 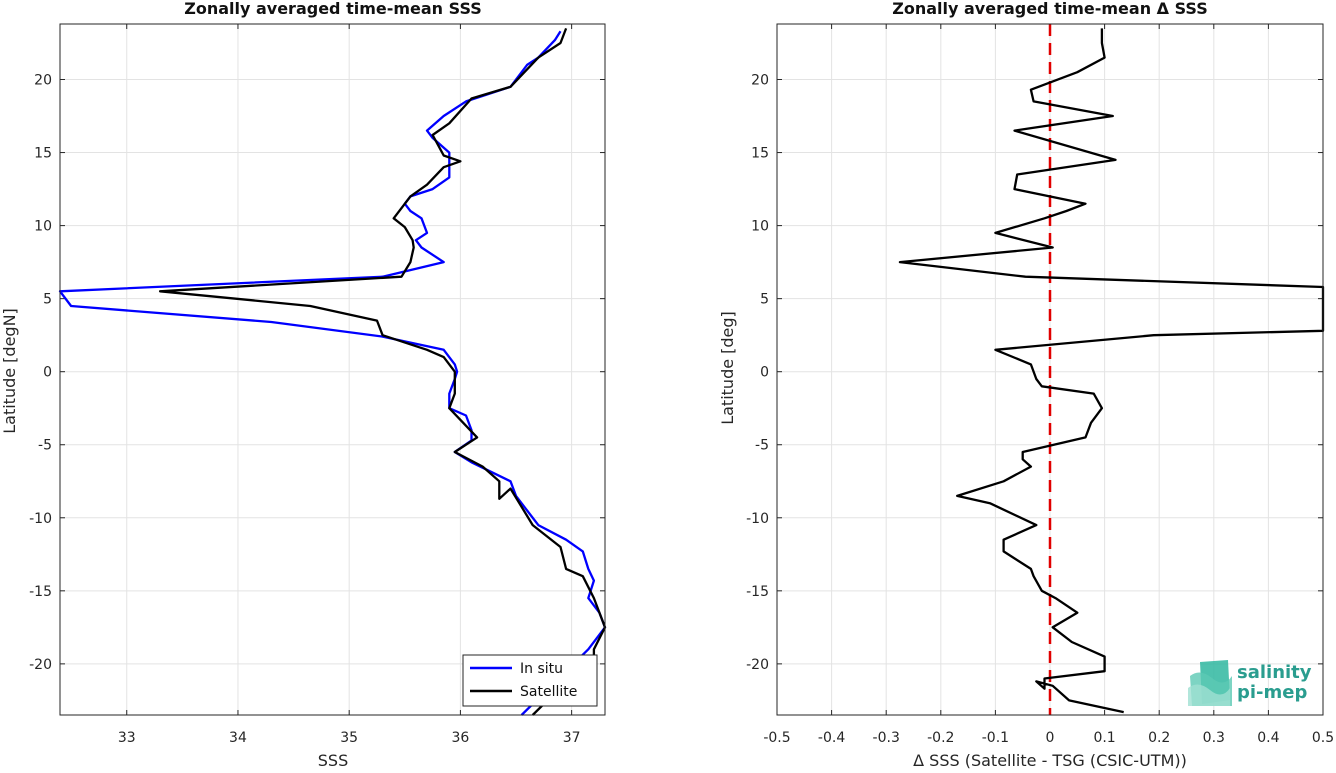 What do you see at coordinates (1050, 738) in the screenshot?
I see `x-tick-label: 0` at bounding box center [1050, 738].